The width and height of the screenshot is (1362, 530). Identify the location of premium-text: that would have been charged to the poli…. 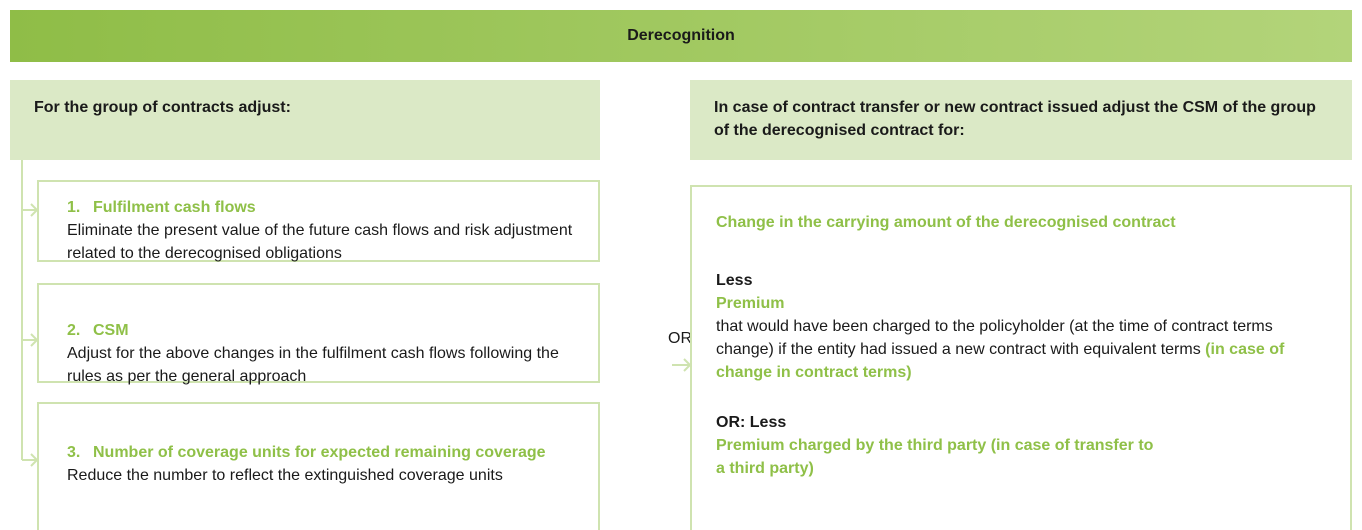
(994, 338).